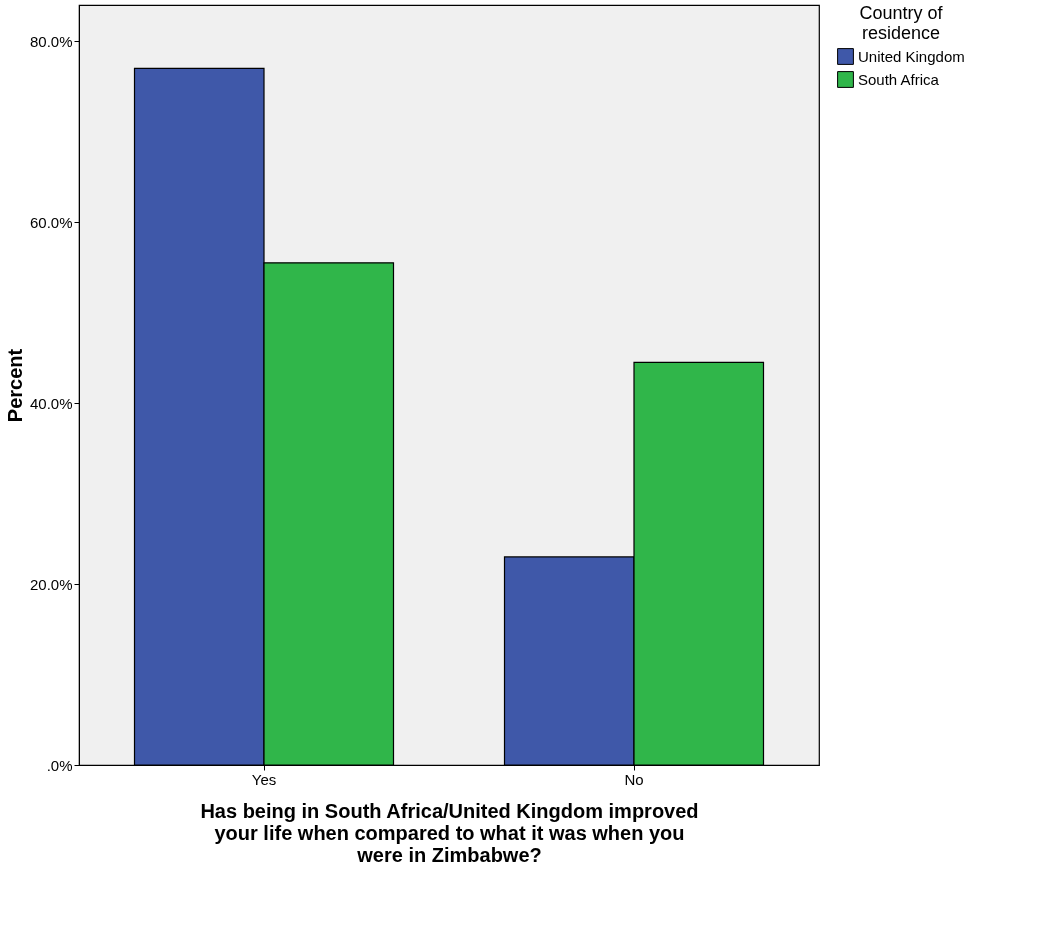 The height and width of the screenshot is (936, 1057). What do you see at coordinates (51, 222) in the screenshot?
I see `y-tick-label: 60.0%` at bounding box center [51, 222].